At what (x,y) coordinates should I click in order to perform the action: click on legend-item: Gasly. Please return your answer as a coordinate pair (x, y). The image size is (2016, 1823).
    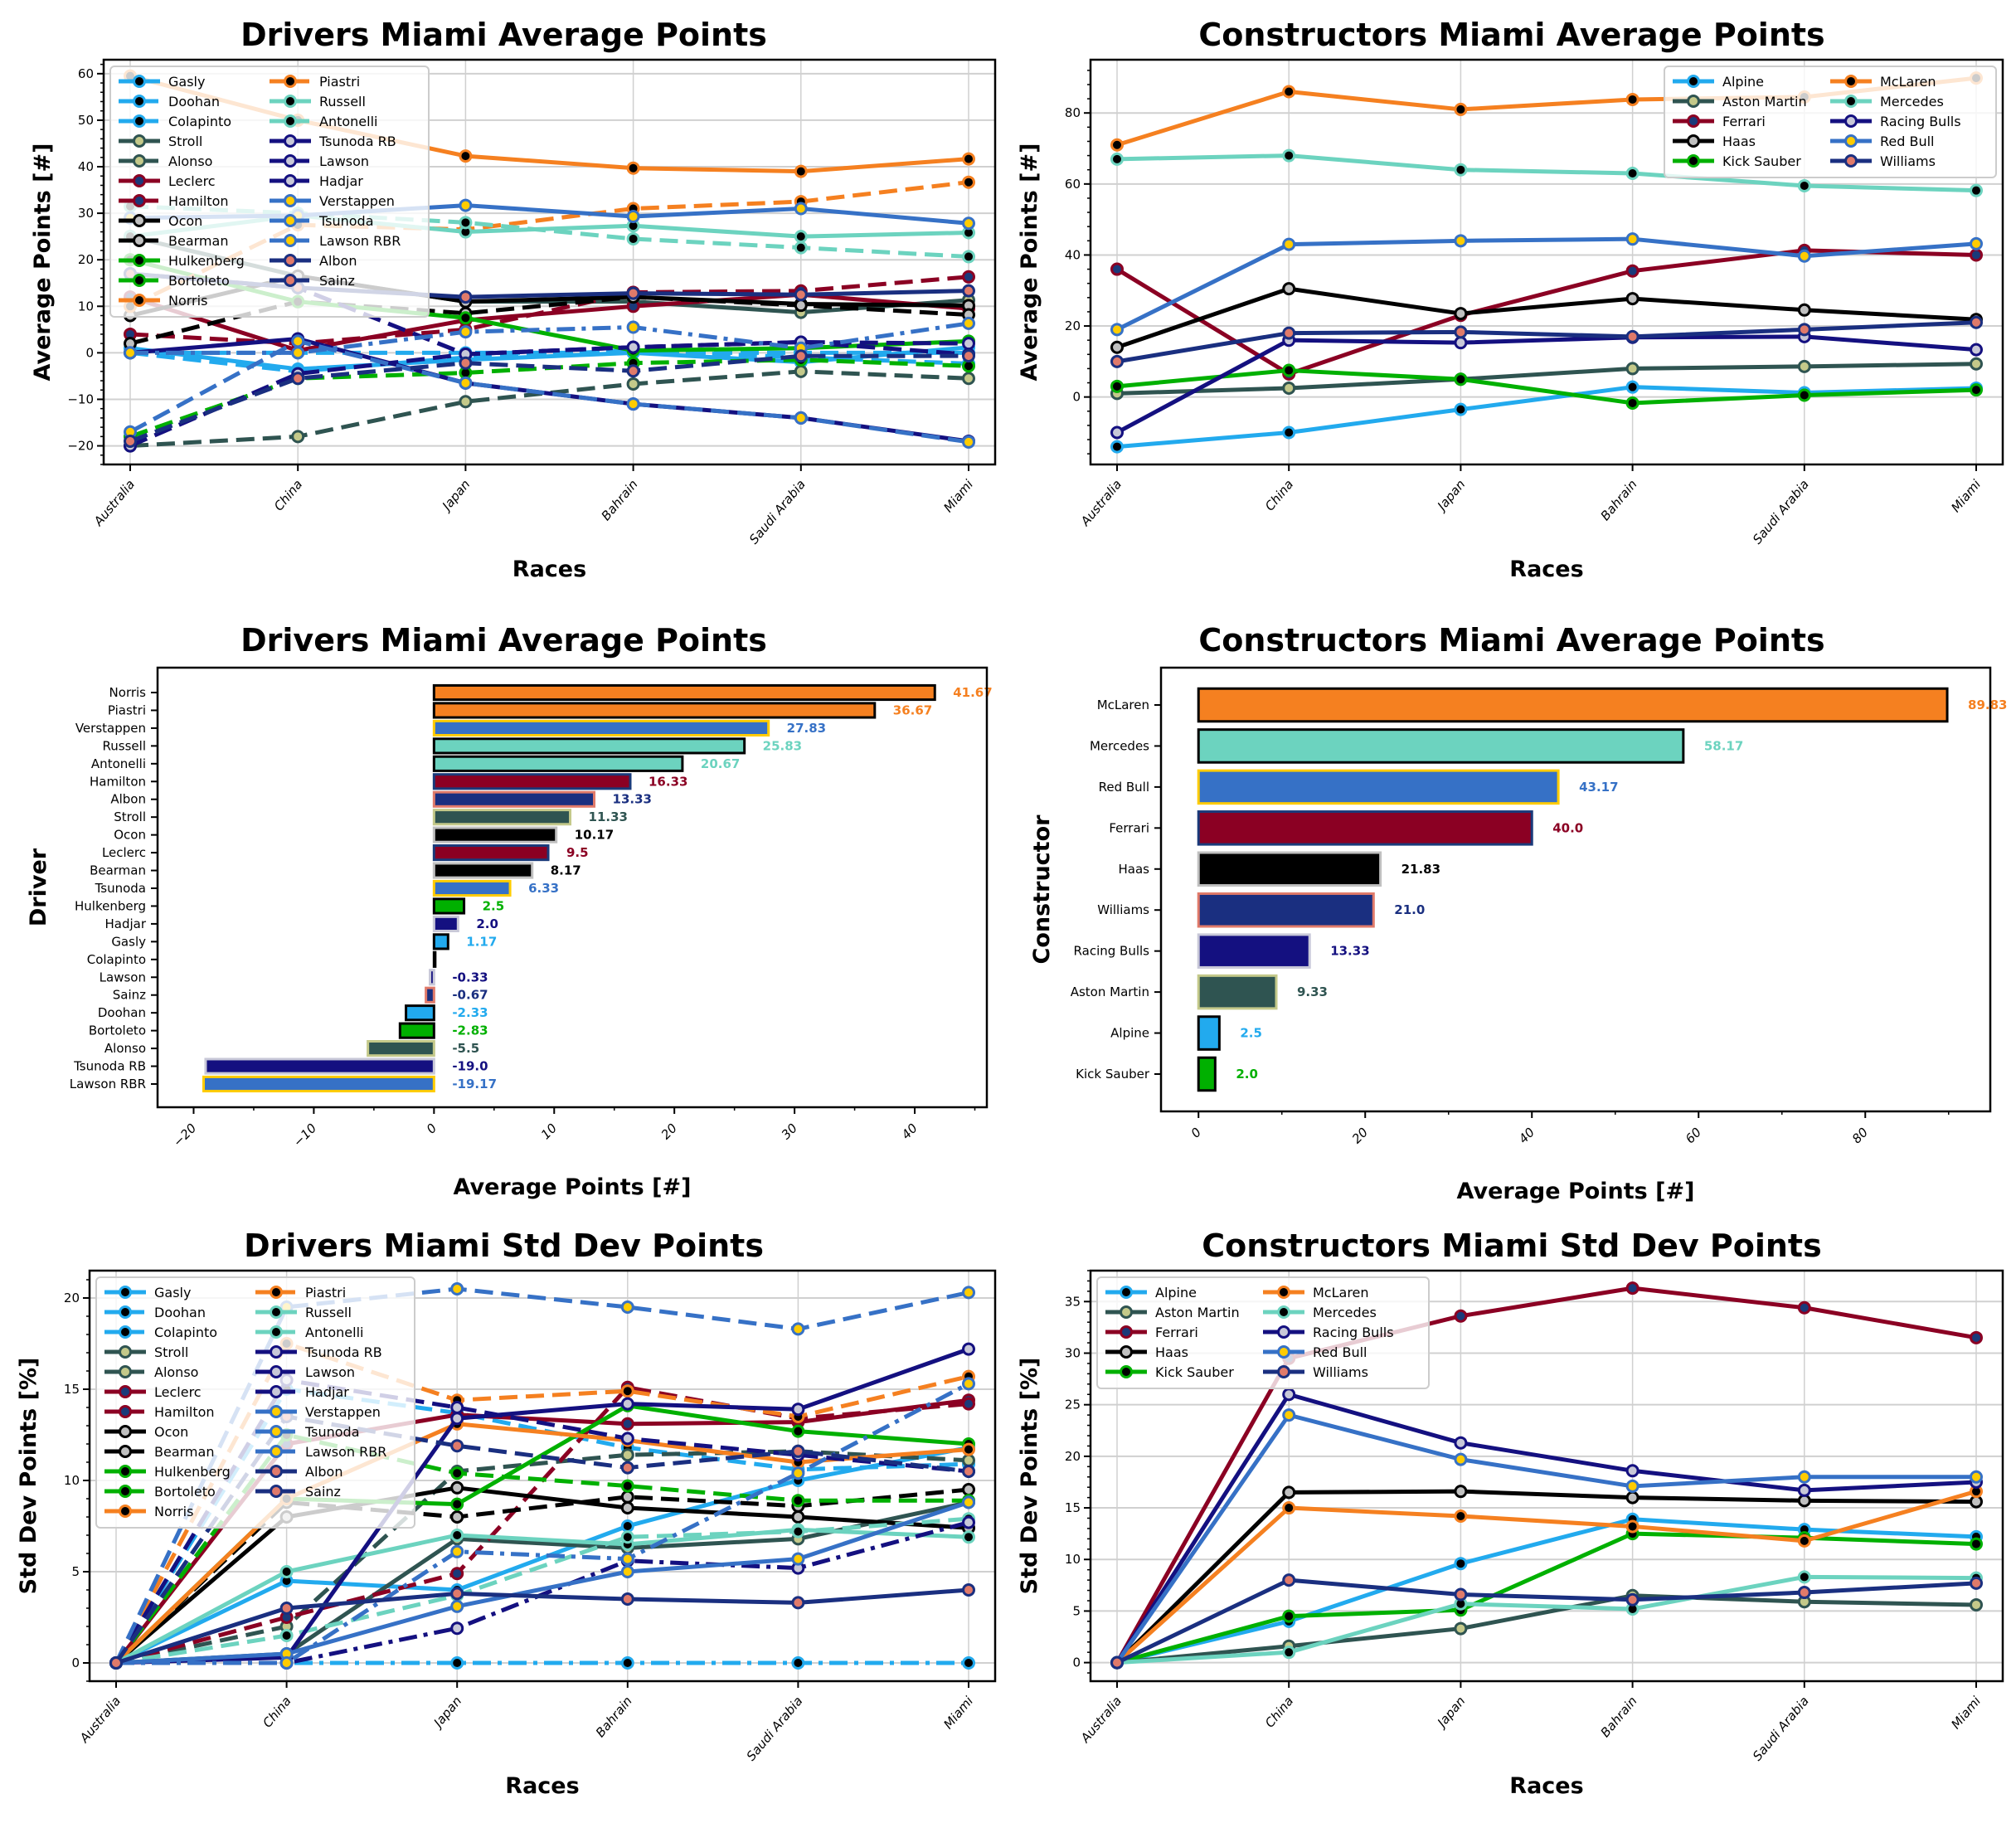
    Looking at the image, I should click on (147, 1292).